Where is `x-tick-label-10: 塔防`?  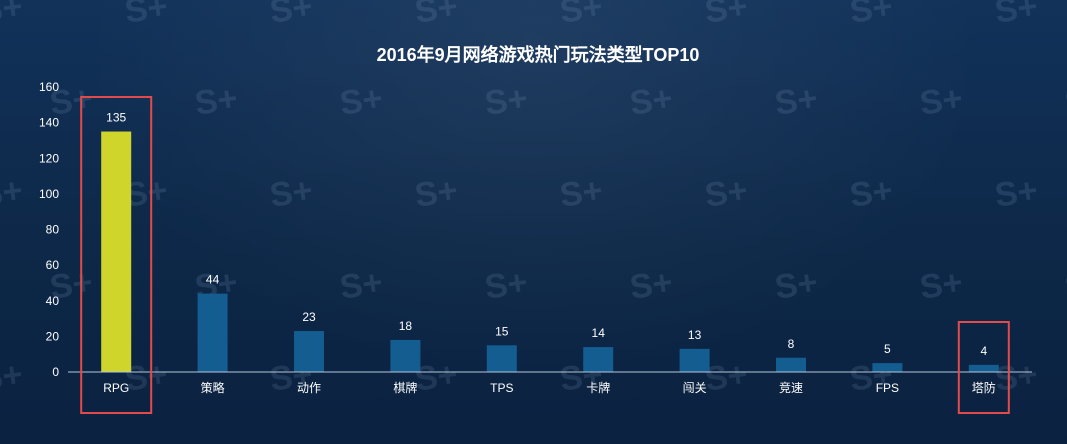
x-tick-label-10: 塔防 is located at coordinates (984, 387).